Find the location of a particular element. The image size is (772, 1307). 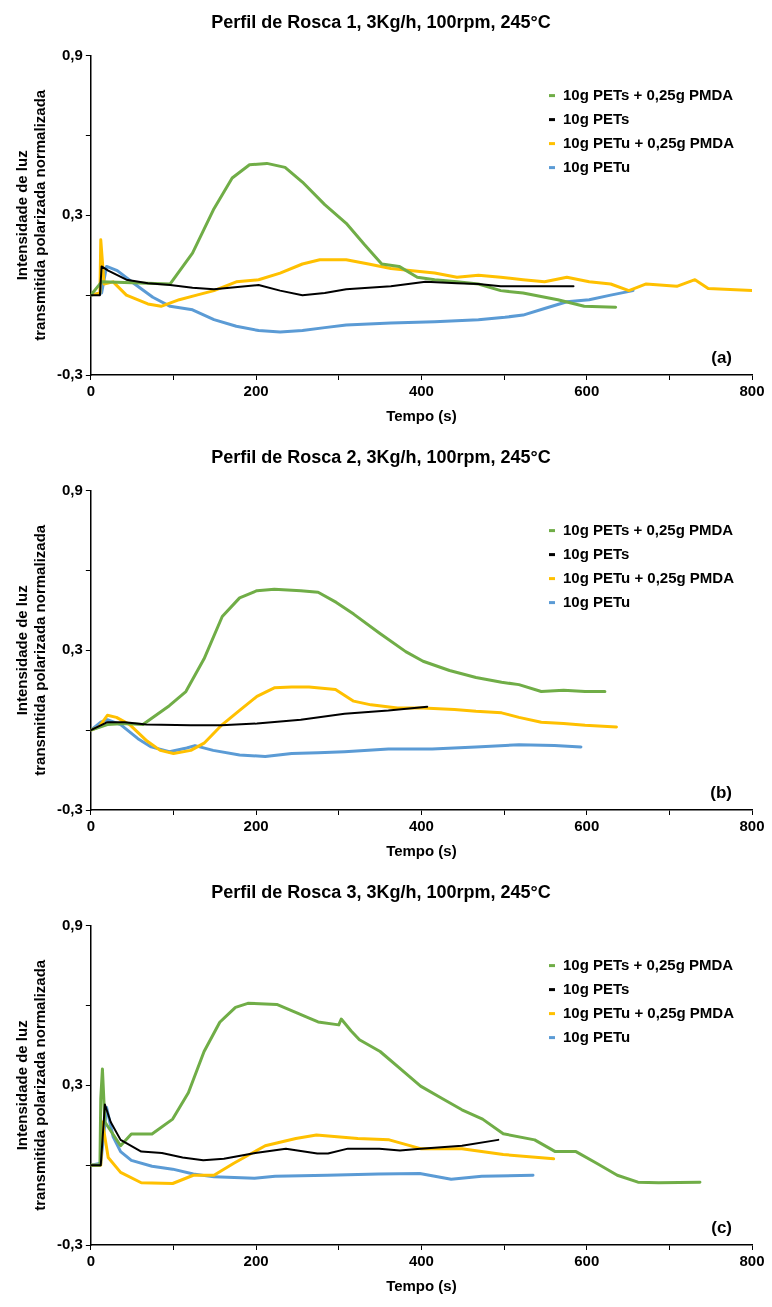

chart-title: Perfil de Rosca 3, 3Kg/h, 100rpm, 245°C is located at coordinates (381, 891).